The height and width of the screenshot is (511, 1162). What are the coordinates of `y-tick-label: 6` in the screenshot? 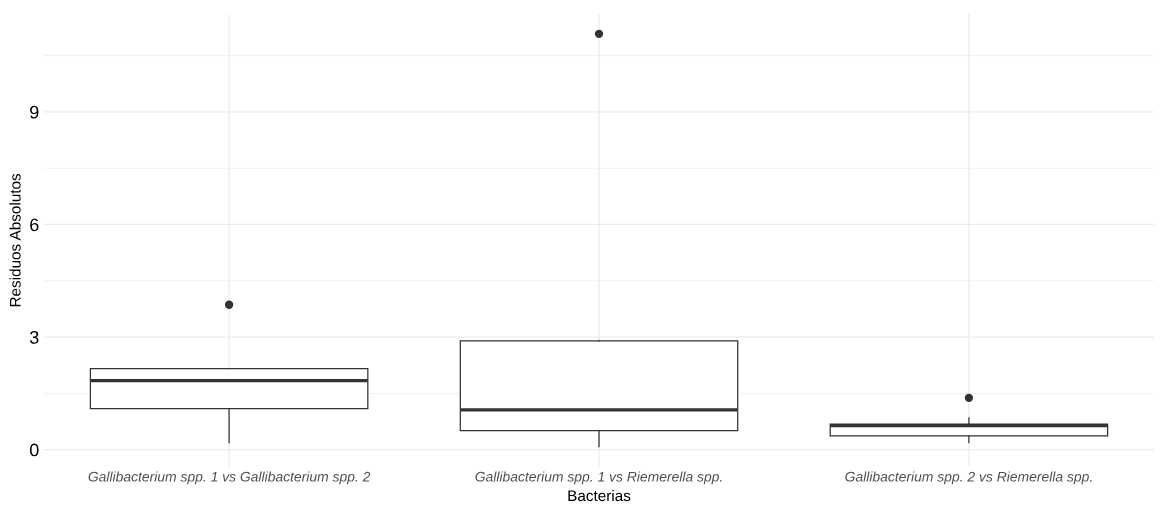 It's located at (34, 225).